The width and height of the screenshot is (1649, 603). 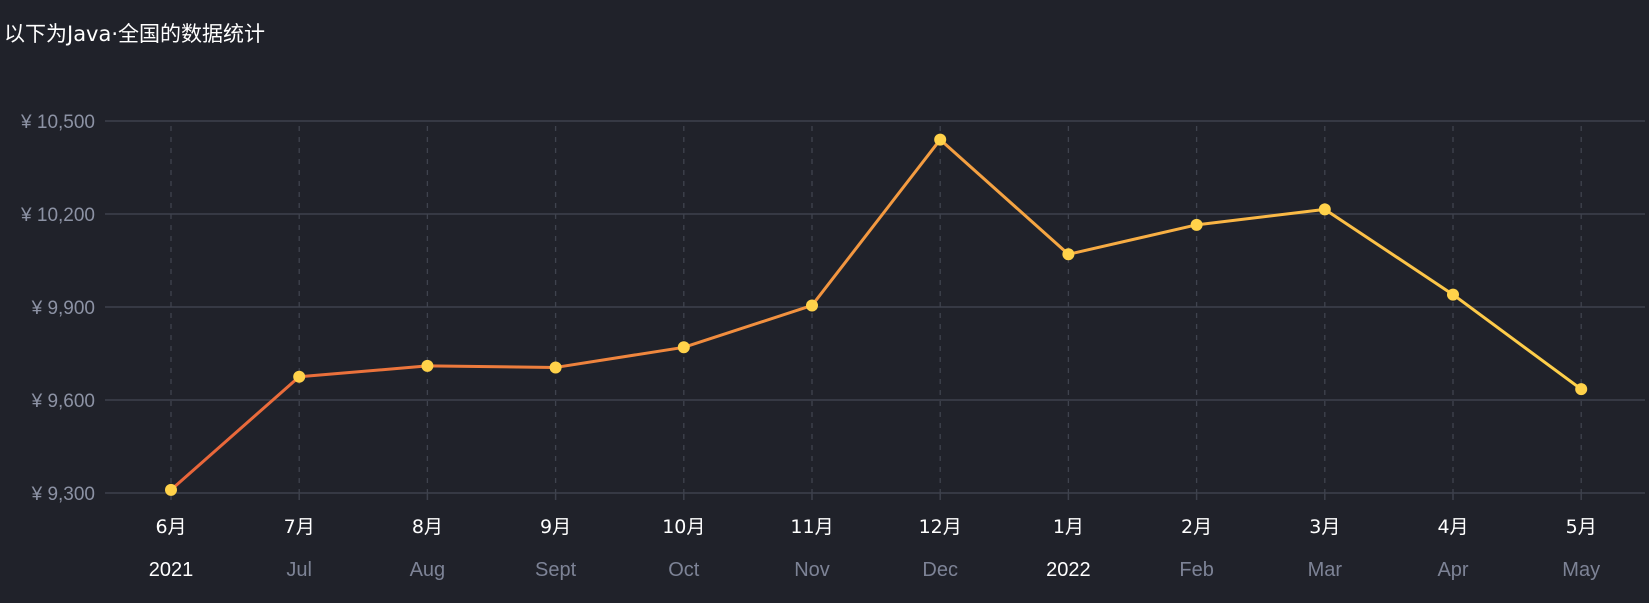 I want to click on y-tick-label: ¥ 9,900, so click(x=63, y=308).